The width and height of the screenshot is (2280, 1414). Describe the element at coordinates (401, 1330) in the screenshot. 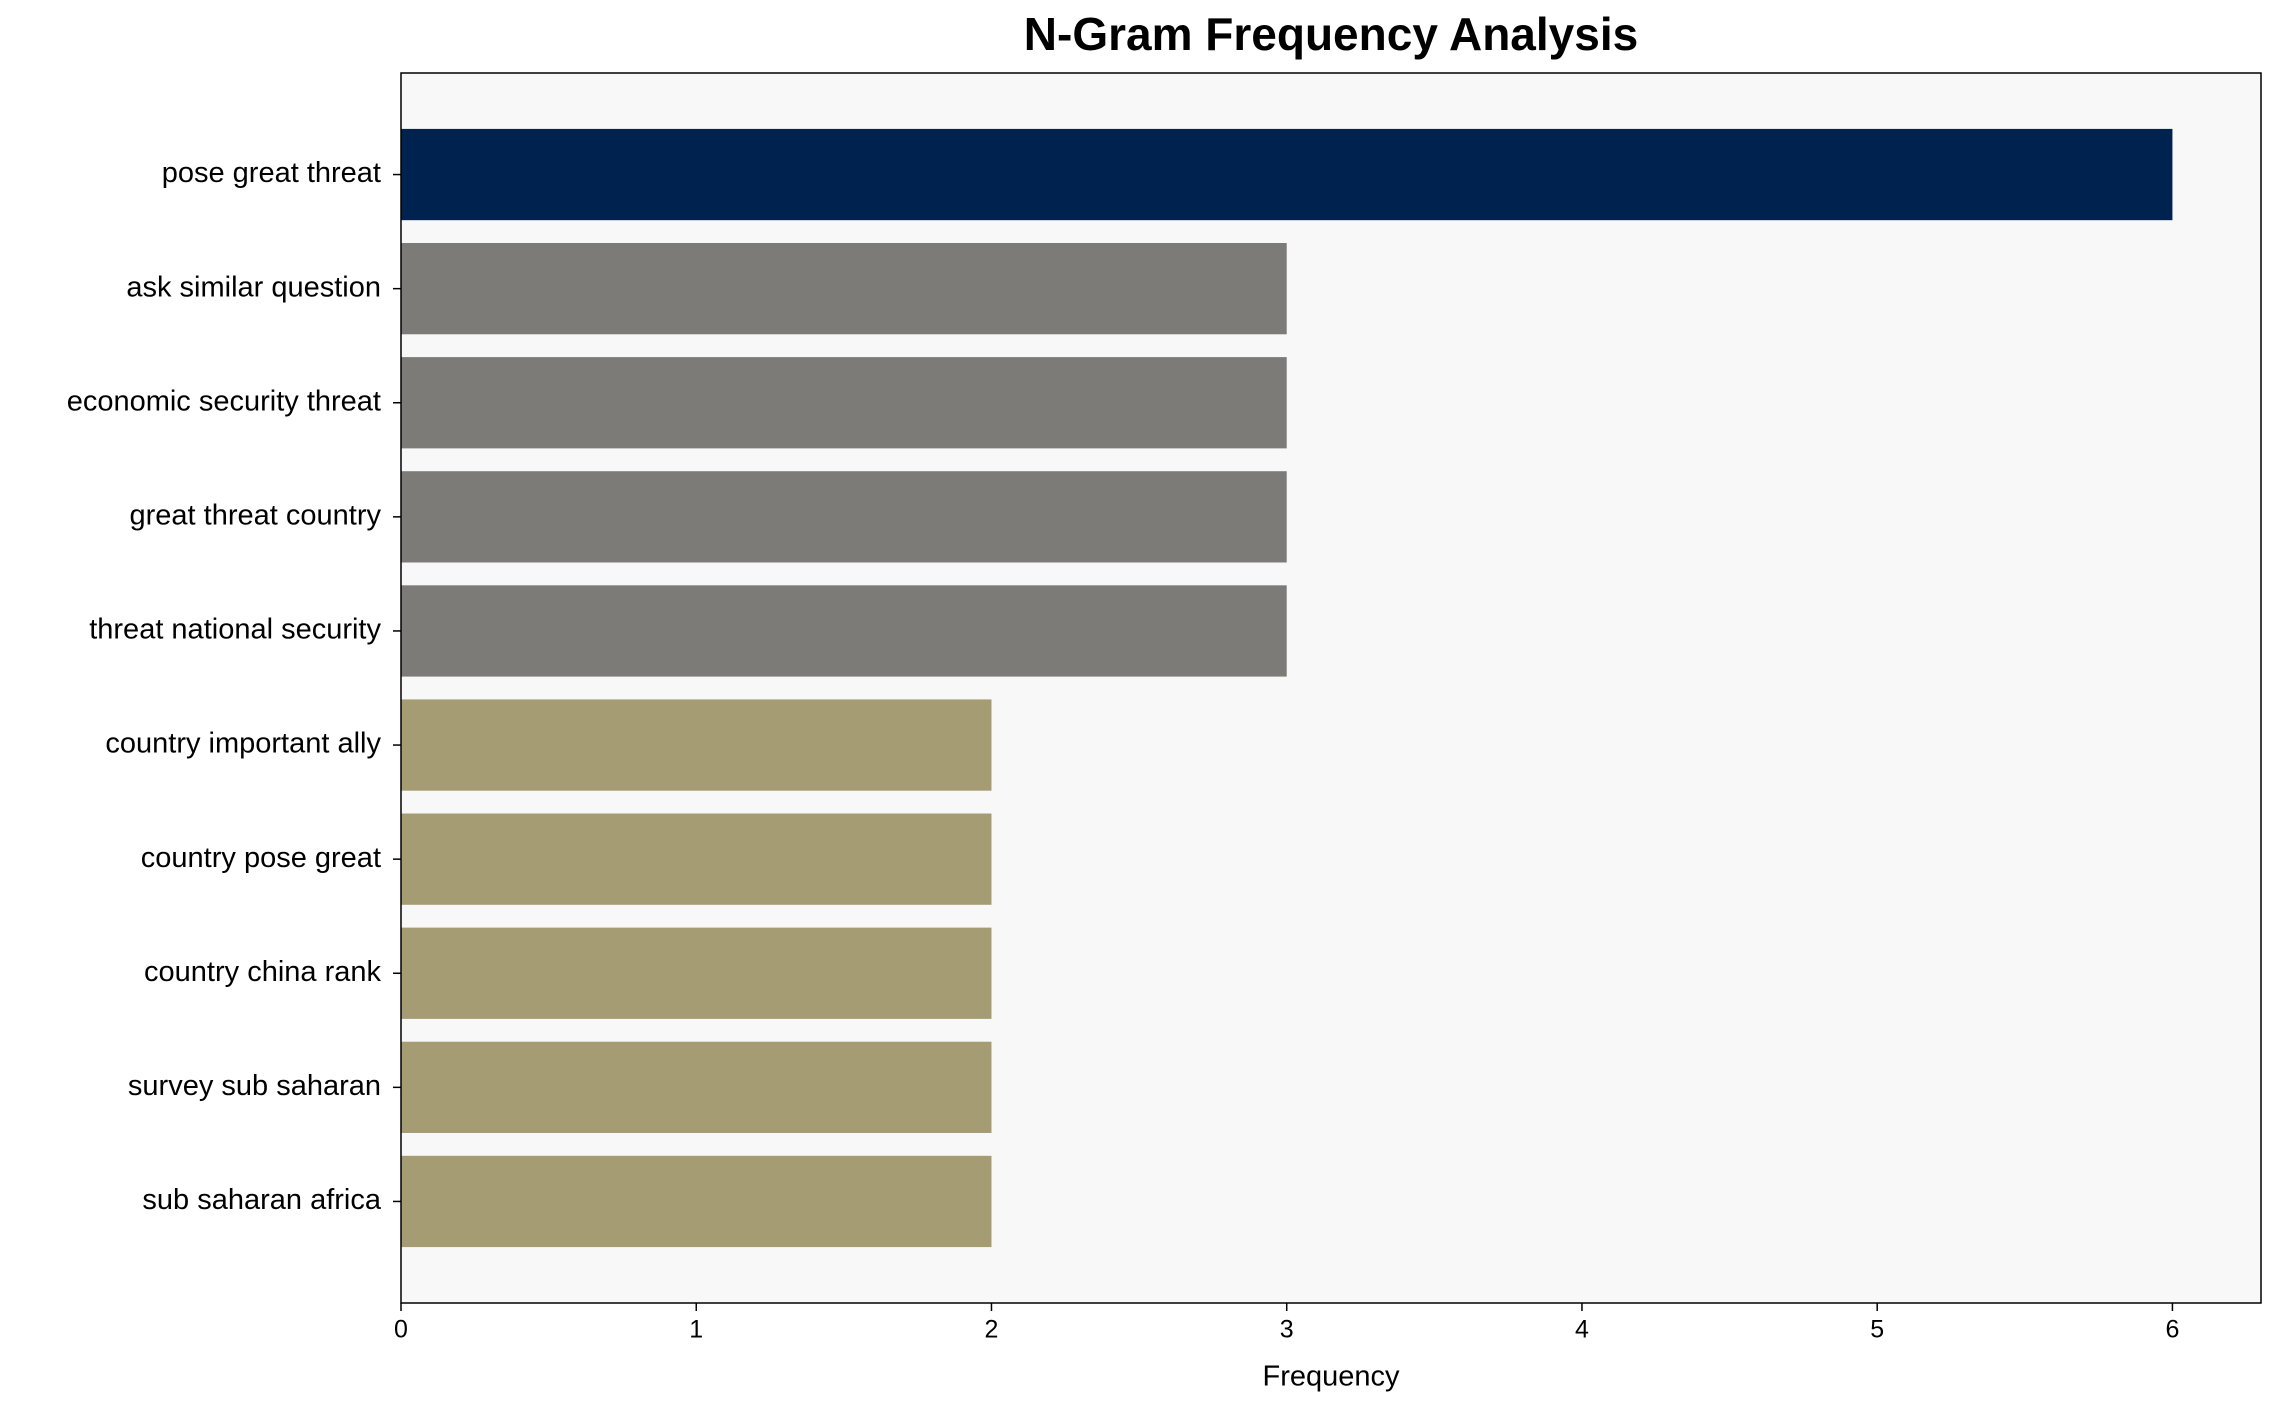

I see `x-tick-label: 0` at that location.